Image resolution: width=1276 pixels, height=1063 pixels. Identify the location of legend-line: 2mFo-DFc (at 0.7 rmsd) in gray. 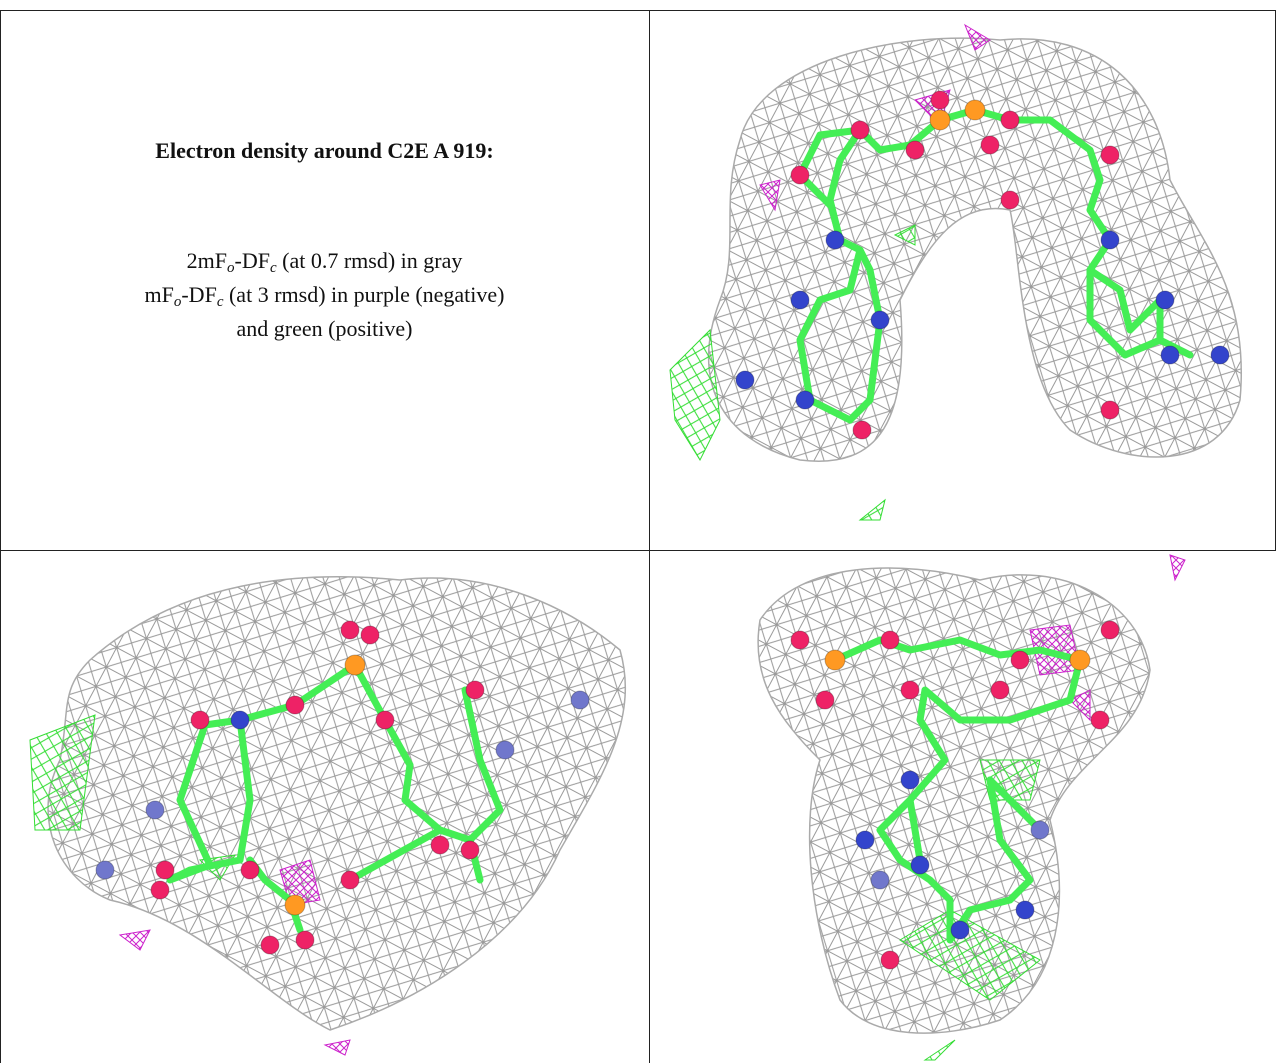
(324, 261).